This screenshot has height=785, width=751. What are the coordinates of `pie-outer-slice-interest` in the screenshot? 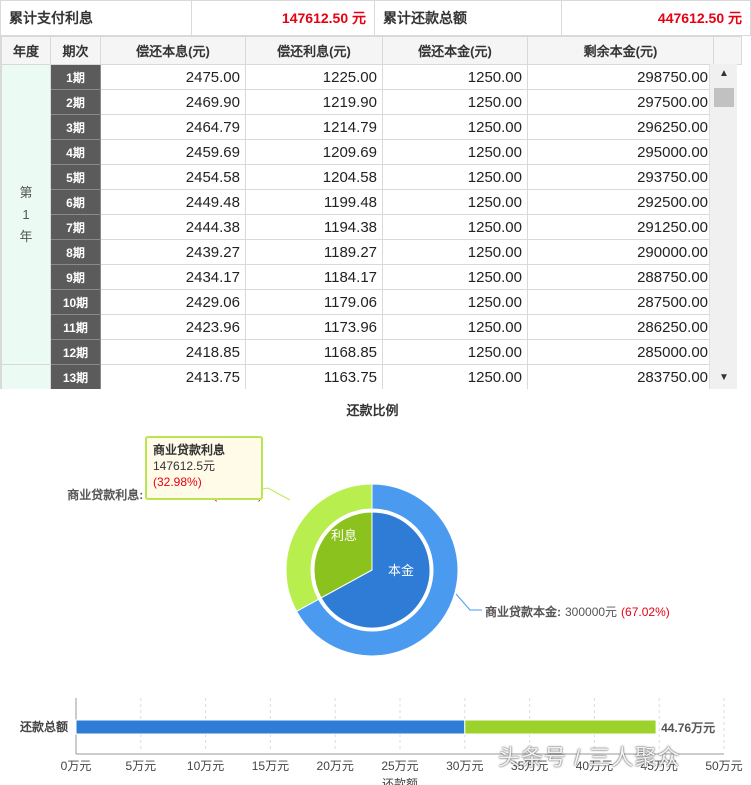 It's located at (329, 548).